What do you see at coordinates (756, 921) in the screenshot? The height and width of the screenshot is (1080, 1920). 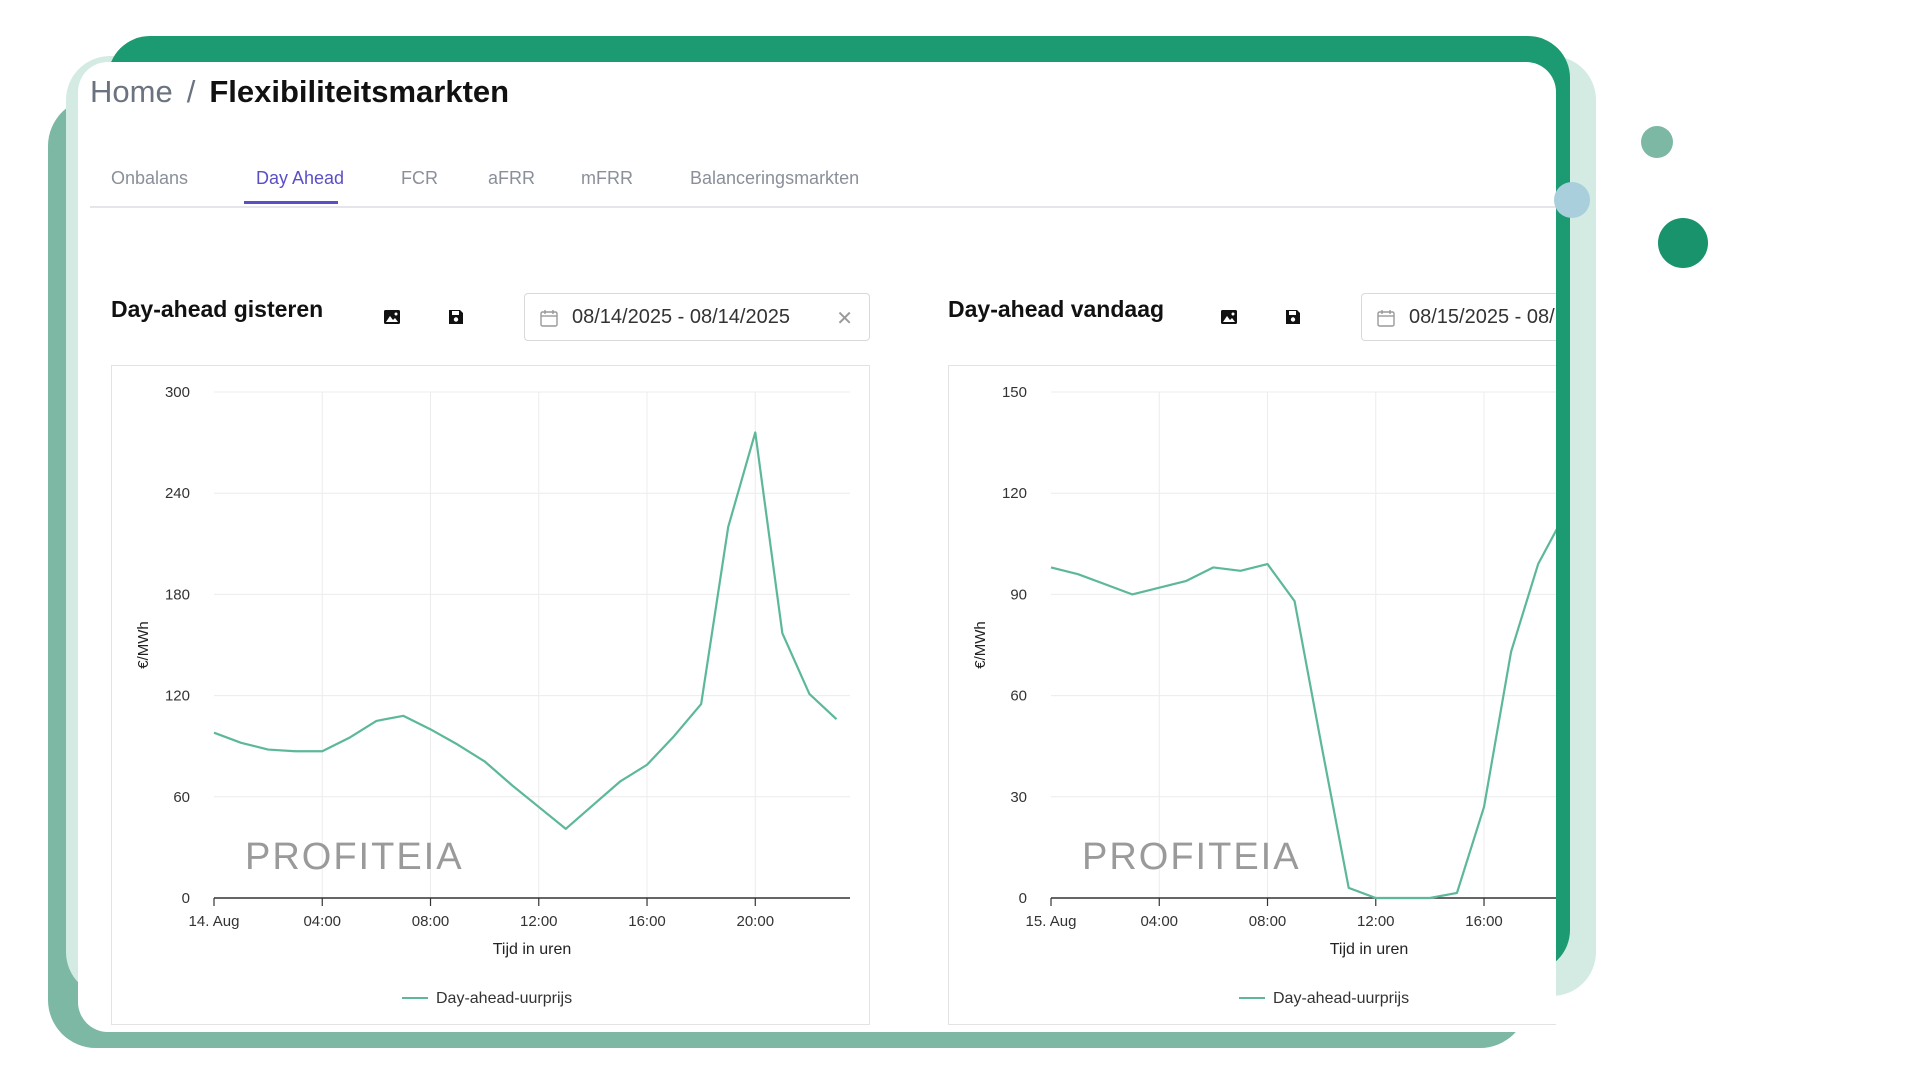 I see `x-tick-label: 20:00` at bounding box center [756, 921].